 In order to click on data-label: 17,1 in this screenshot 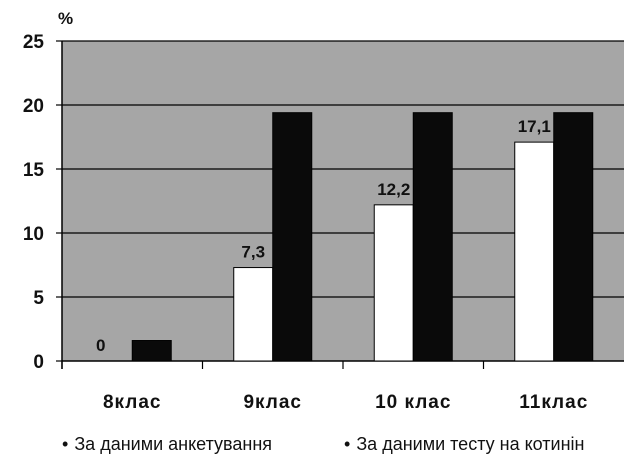, I will do `click(534, 126)`.